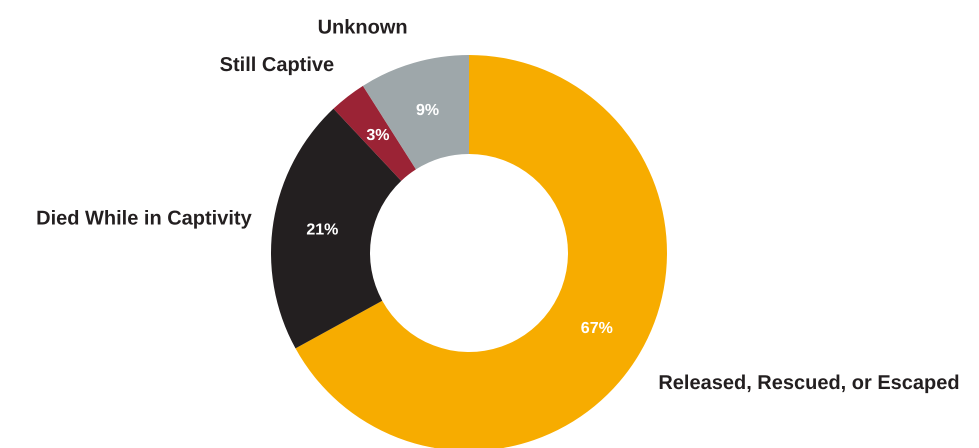 Image resolution: width=979 pixels, height=448 pixels. What do you see at coordinates (596, 329) in the screenshot?
I see `data-label: 67%` at bounding box center [596, 329].